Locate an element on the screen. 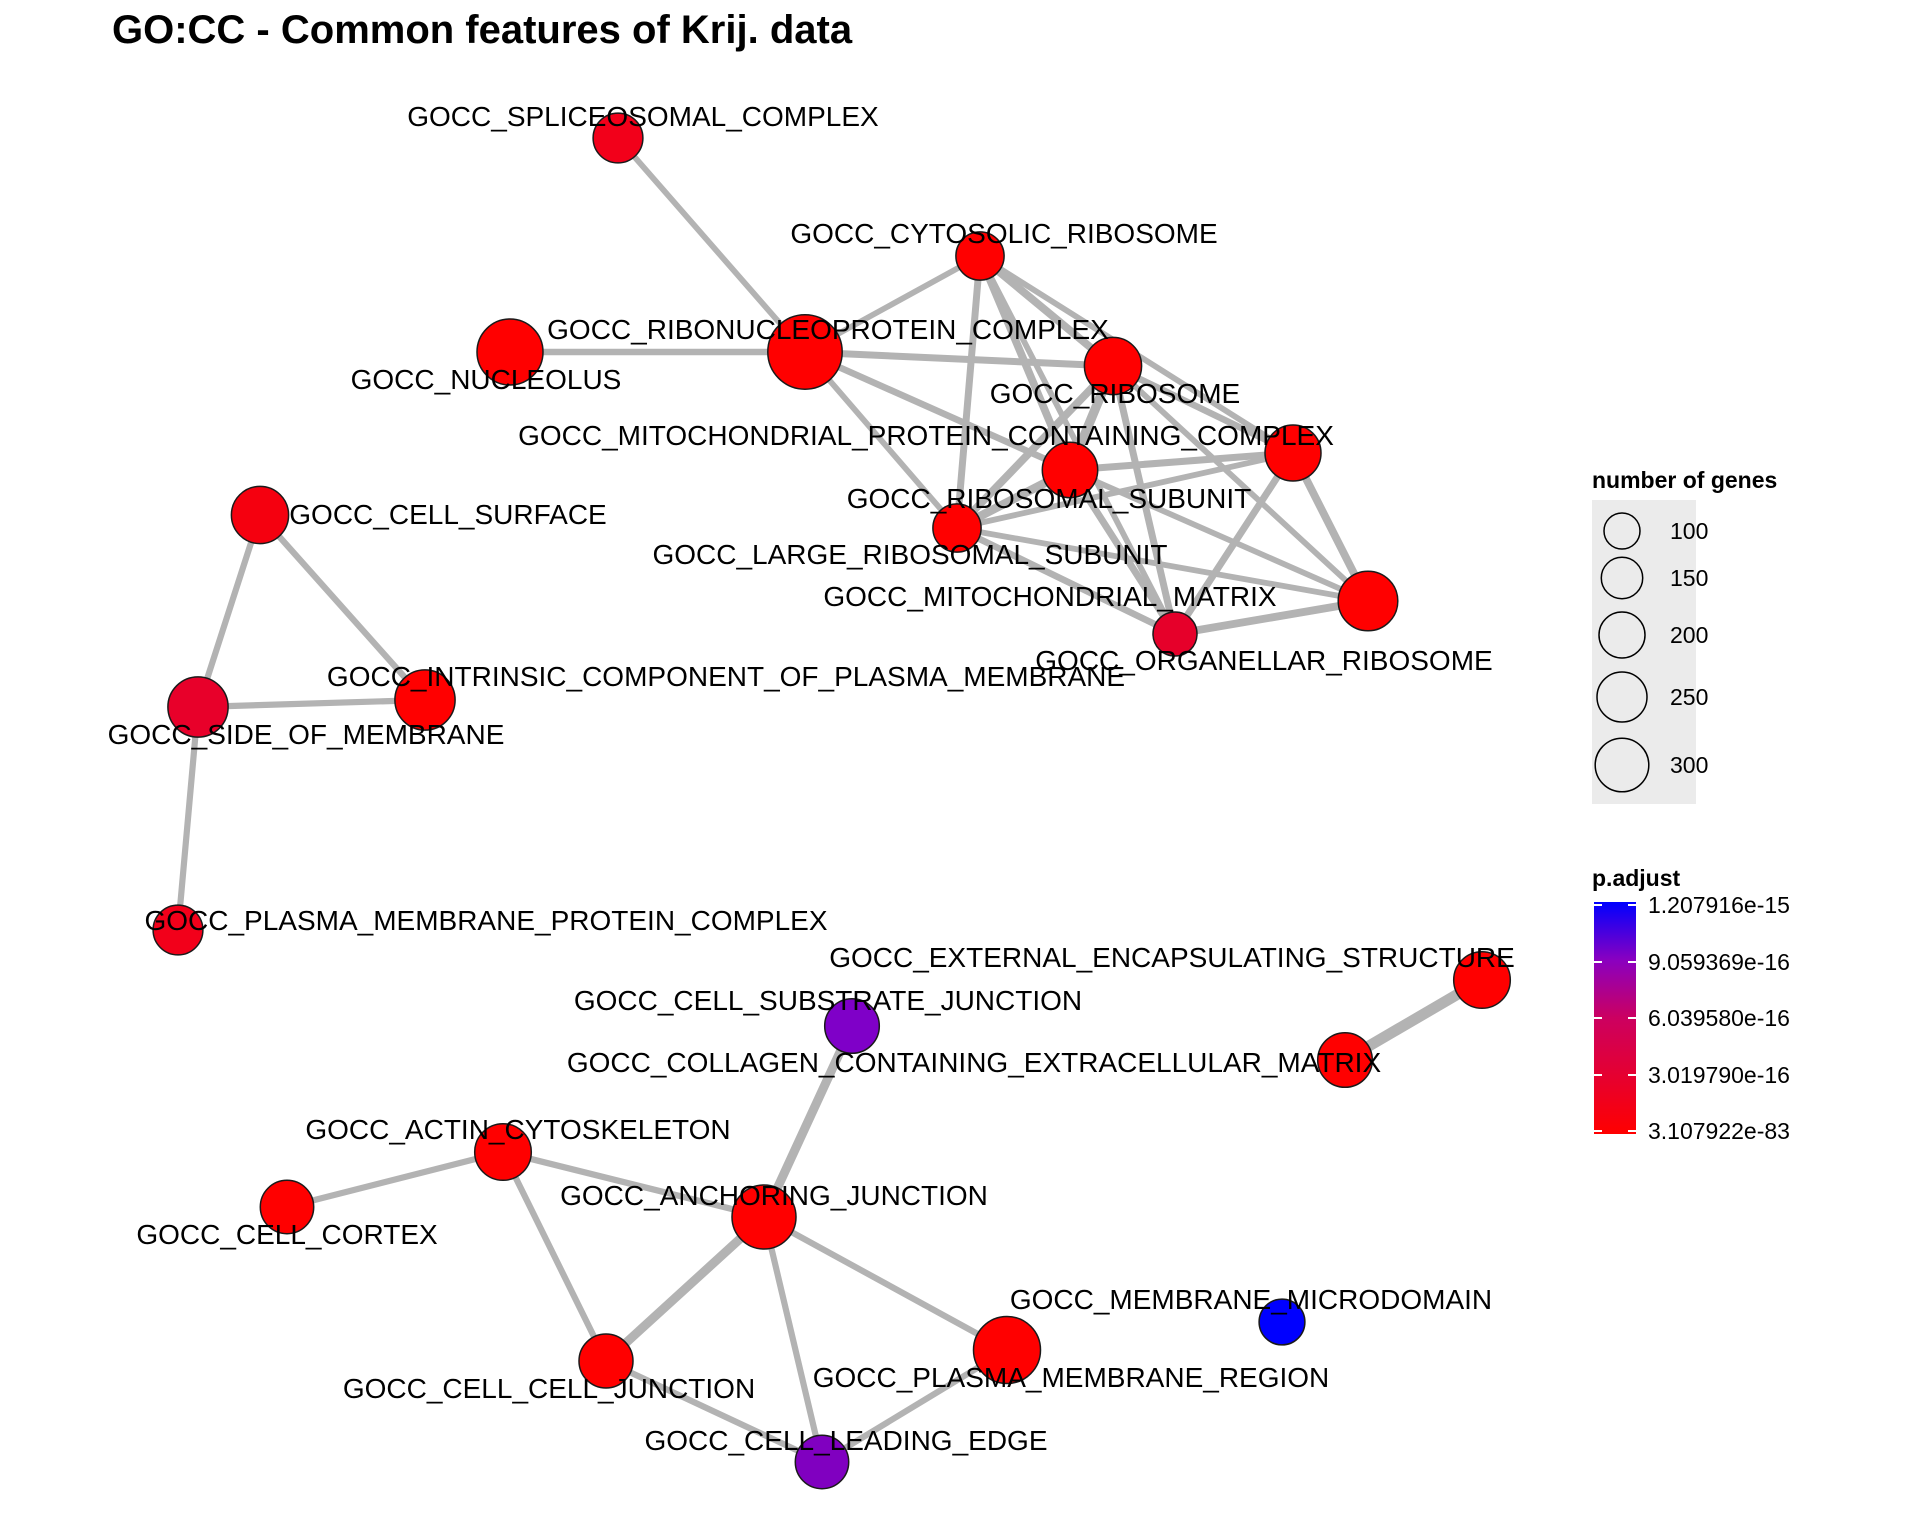  node-cytosolic_ribosome is located at coordinates (980, 256).